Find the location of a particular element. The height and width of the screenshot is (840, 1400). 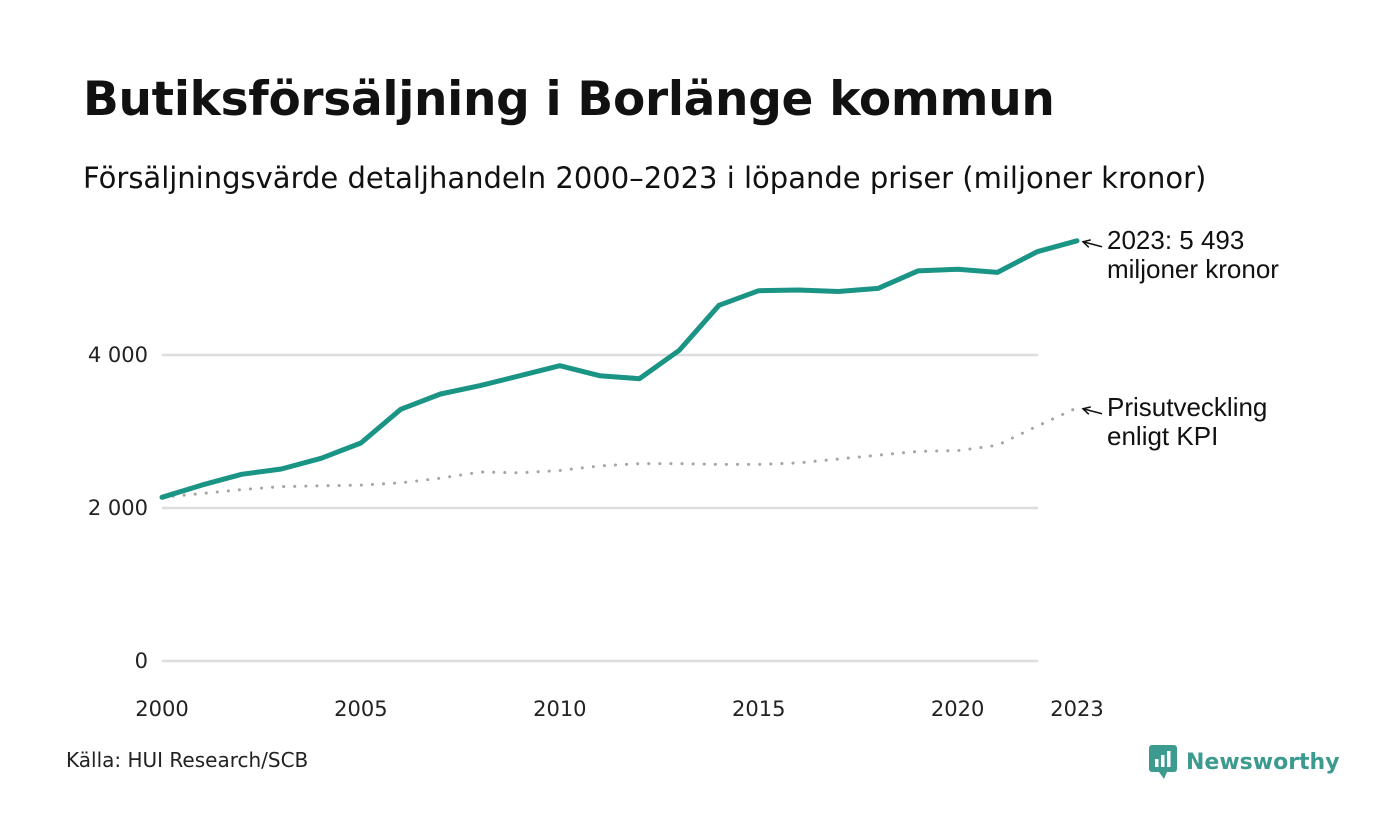

newsworthy-logo-icon is located at coordinates (1163, 762).